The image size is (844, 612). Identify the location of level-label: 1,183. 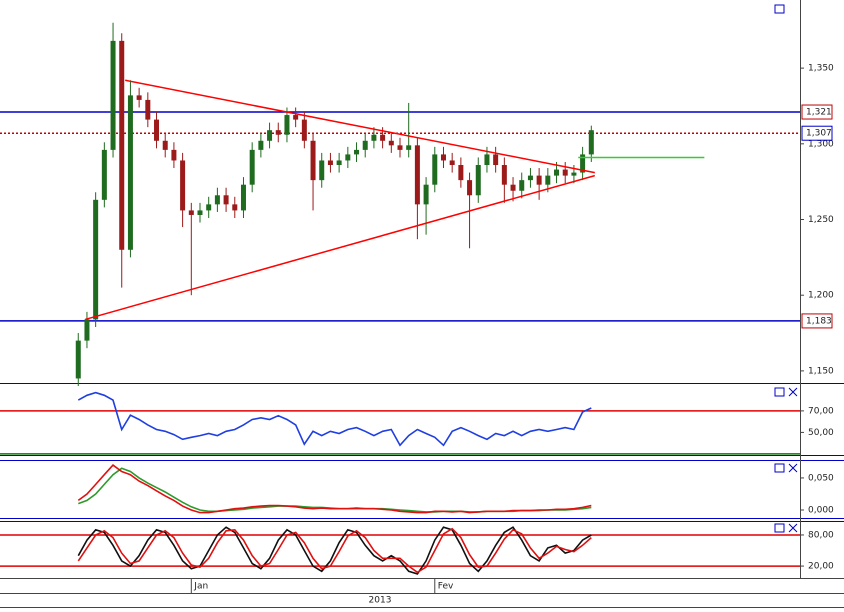
(819, 321).